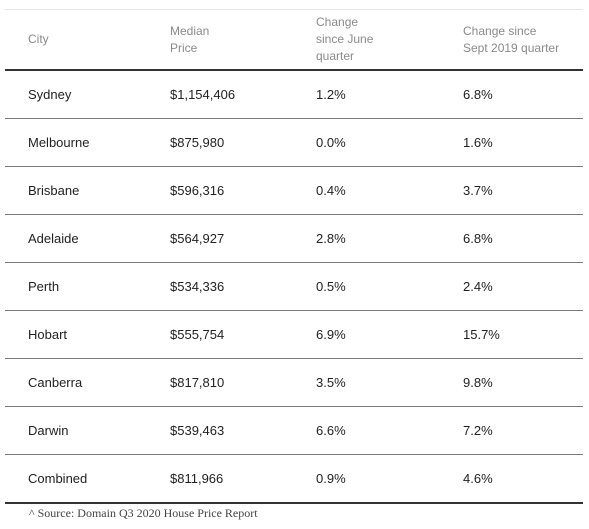 This screenshot has height=529, width=589. Describe the element at coordinates (220, 430) in the screenshot. I see `cell-median-price: $539,463` at that location.